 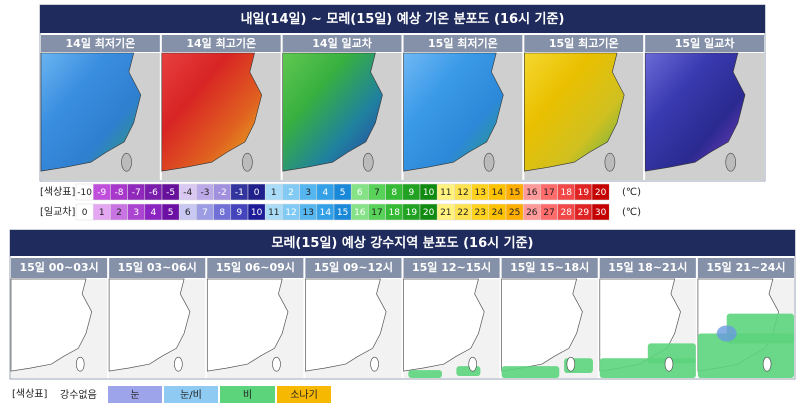 I want to click on panel-title: 15일 12~15시, so click(x=451, y=267).